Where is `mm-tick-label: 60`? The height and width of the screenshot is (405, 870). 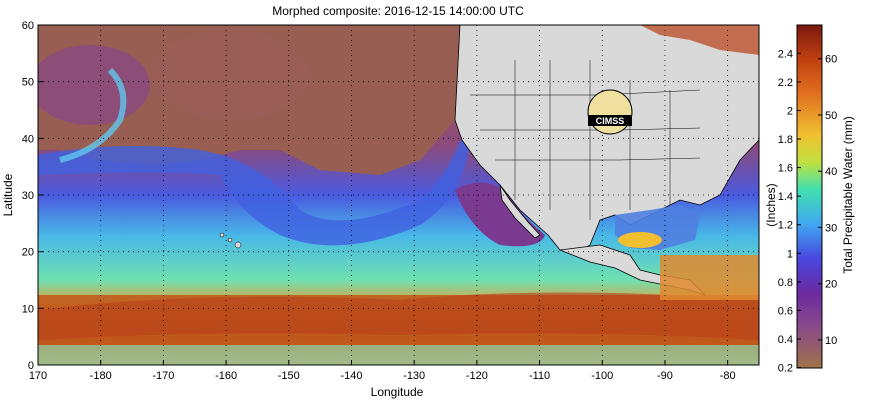 mm-tick-label: 60 is located at coordinates (831, 60).